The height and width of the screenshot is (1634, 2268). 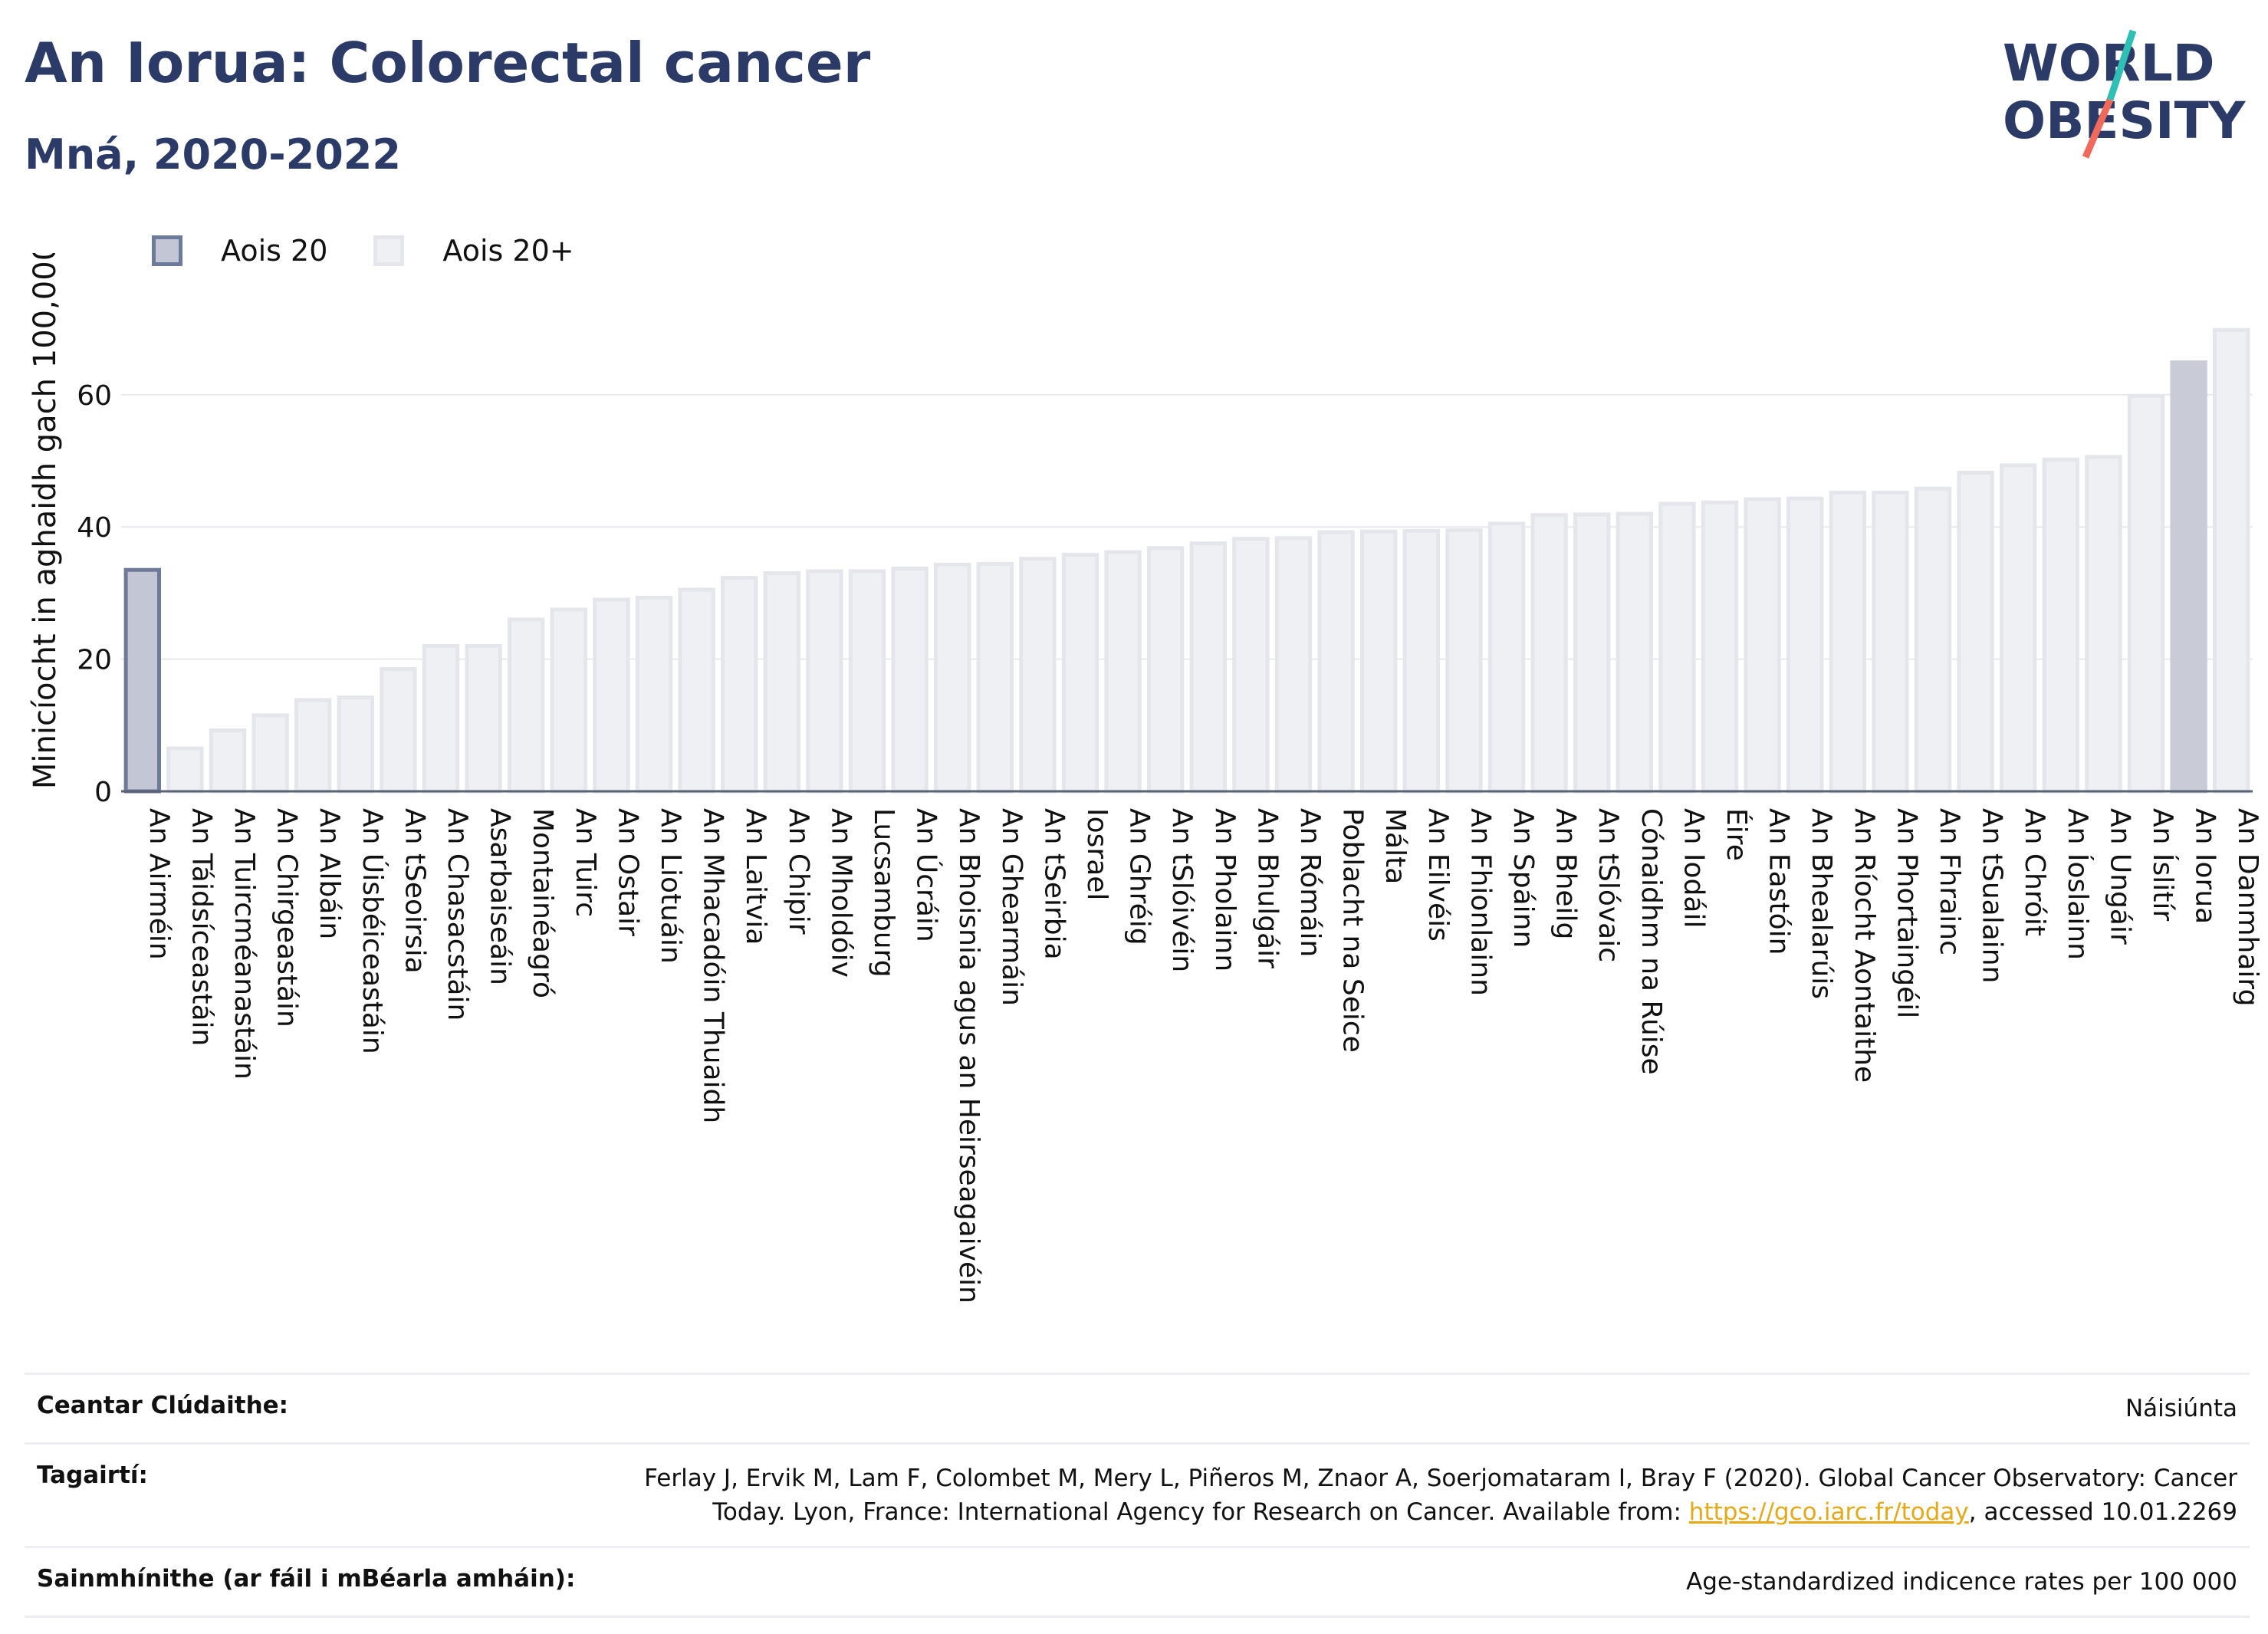 What do you see at coordinates (457, 915) in the screenshot?
I see `x-tick-label: An Chasacstáin` at bounding box center [457, 915].